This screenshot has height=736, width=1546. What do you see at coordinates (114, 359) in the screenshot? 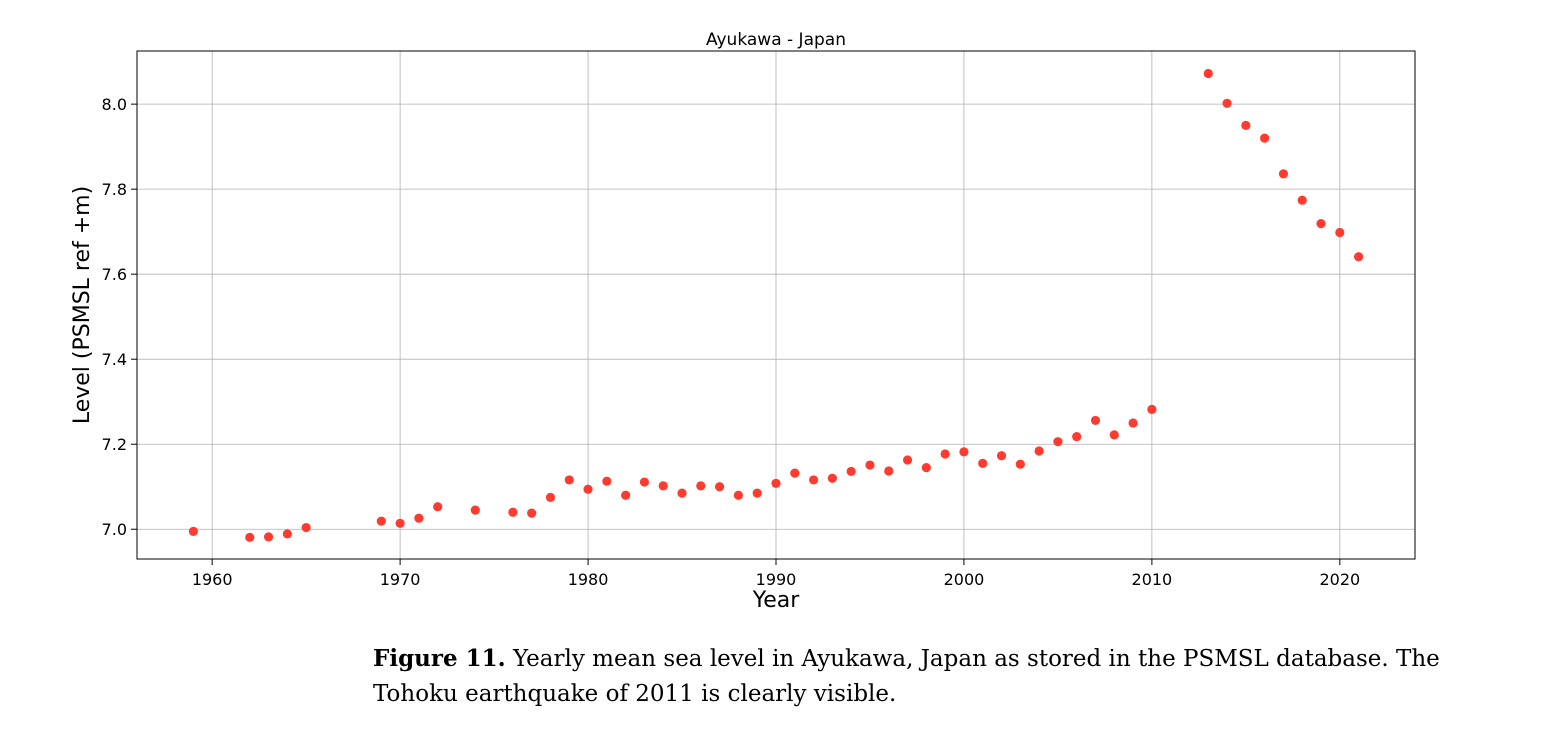
I see `y-tick-label: 7.4` at bounding box center [114, 359].